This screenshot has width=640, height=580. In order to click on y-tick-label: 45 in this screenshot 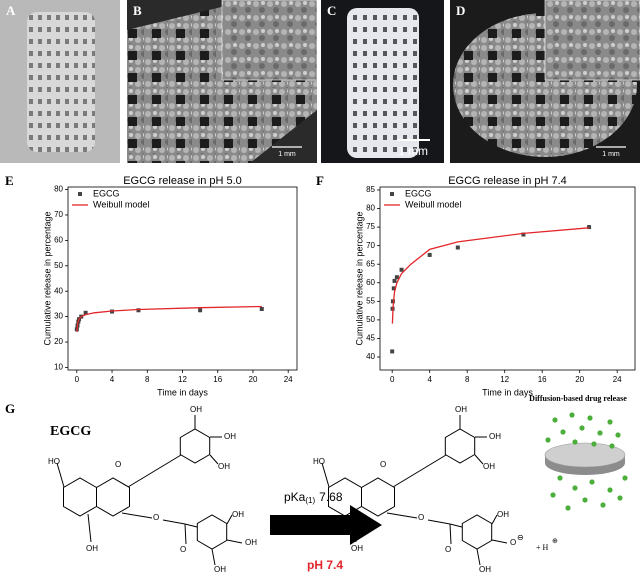, I will do `click(370, 338)`.